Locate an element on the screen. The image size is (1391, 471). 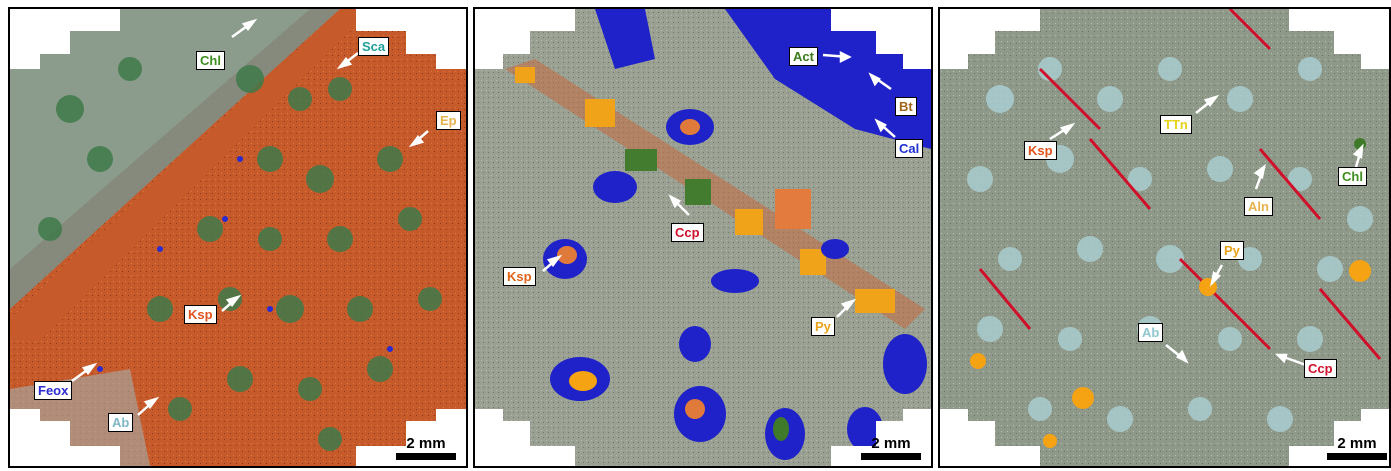
label-ep: Ep is located at coordinates (448, 120).